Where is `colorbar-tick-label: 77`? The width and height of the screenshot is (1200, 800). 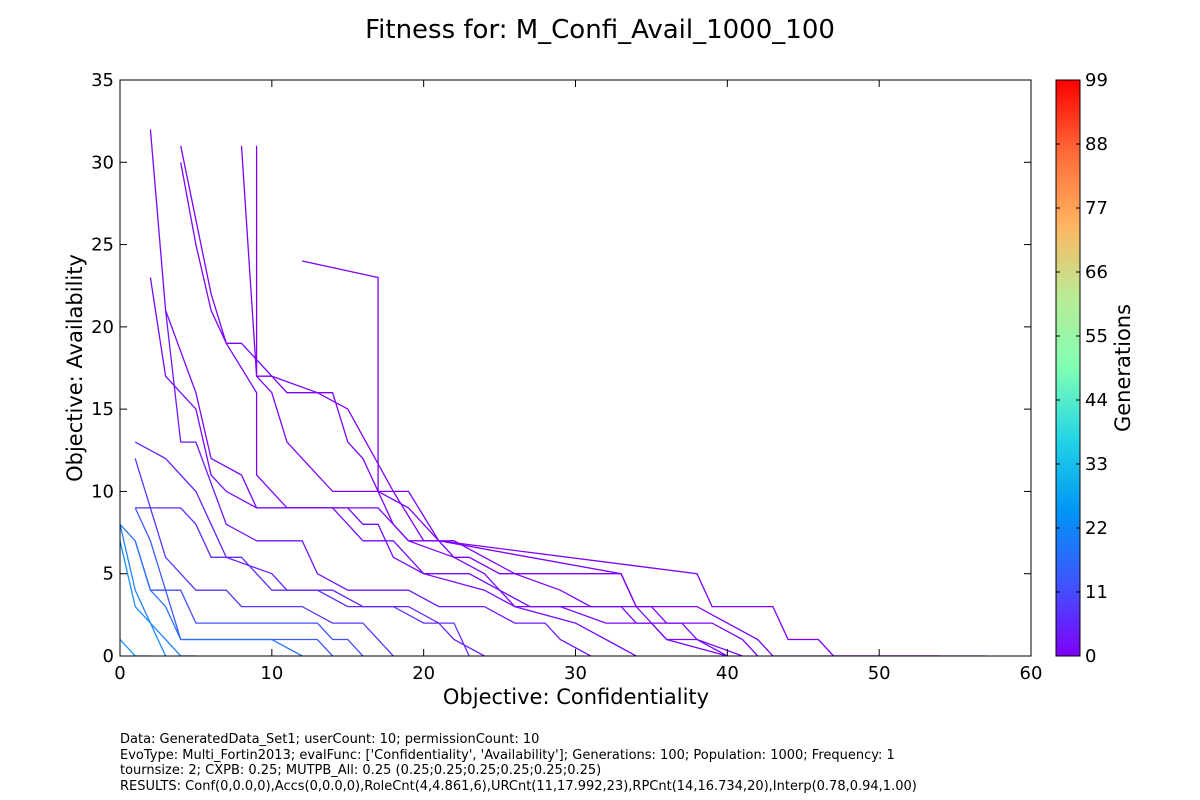
colorbar-tick-label: 77 is located at coordinates (1096, 208).